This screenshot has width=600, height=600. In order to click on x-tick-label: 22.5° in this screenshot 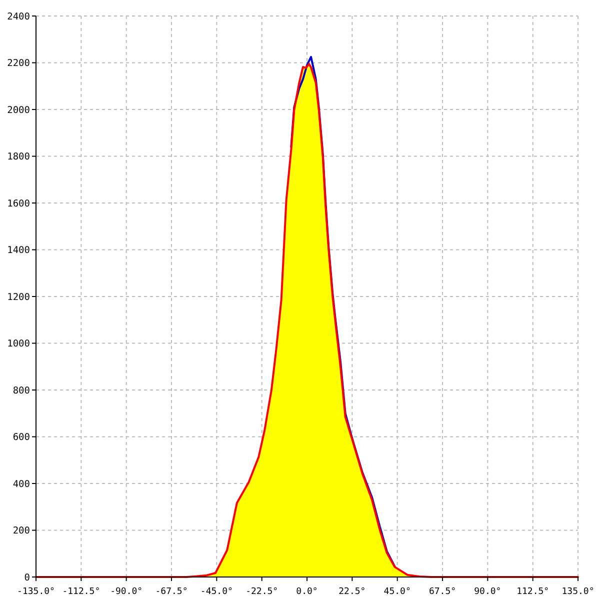, I will do `click(352, 592)`.